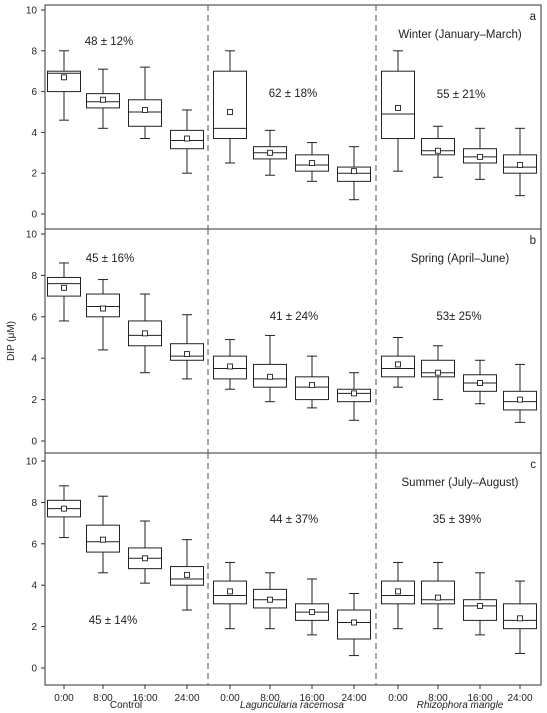 The height and width of the screenshot is (713, 547). I want to click on group-percent-label: 62 ± 18%, so click(293, 94).